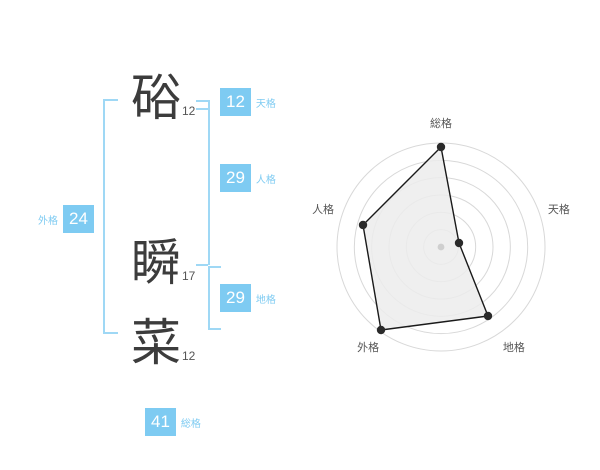  Describe the element at coordinates (202, 109) in the screenshot. I see `bracket-jinkaku-top-cap` at that location.